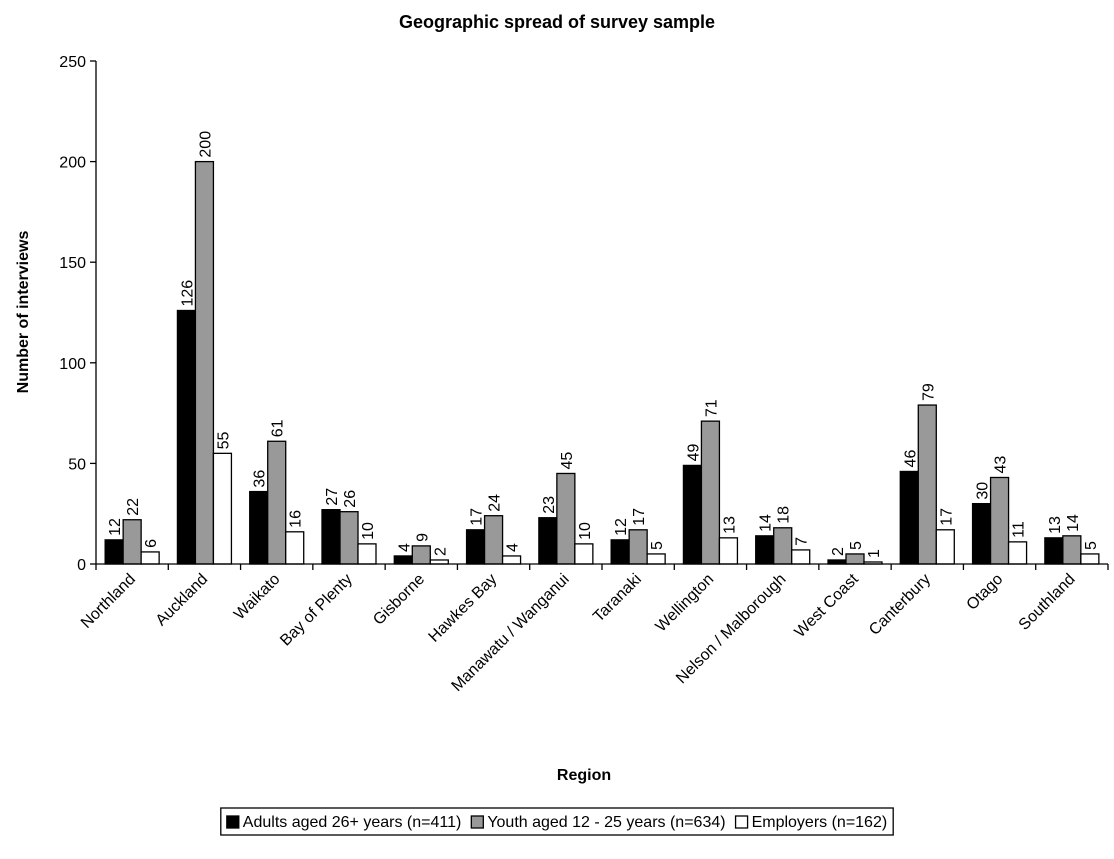 Image resolution: width=1114 pixels, height=859 pixels. What do you see at coordinates (205, 144) in the screenshot?
I see `data-label-series-2-2: 200` at bounding box center [205, 144].